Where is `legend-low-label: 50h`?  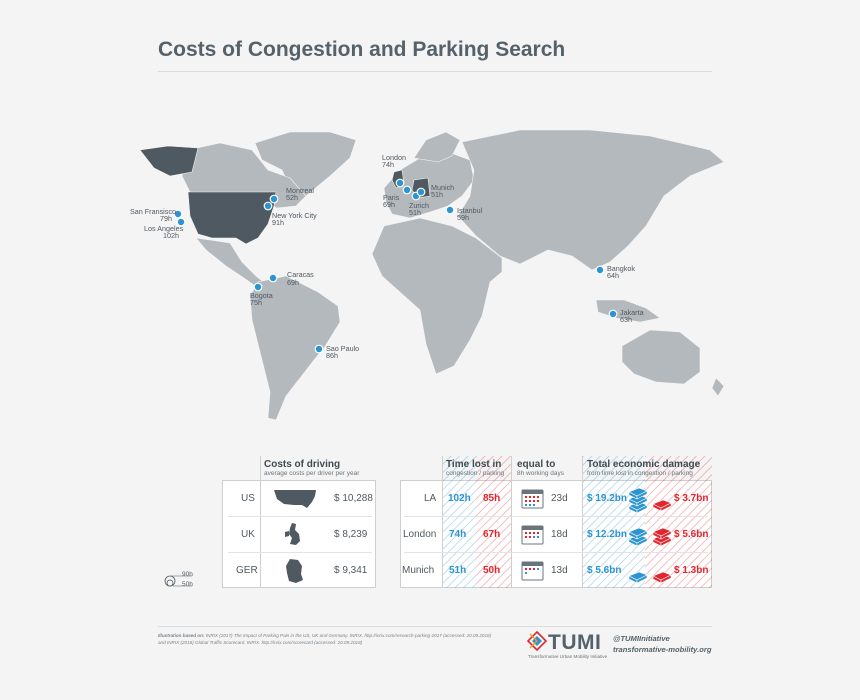
legend-low-label: 50h is located at coordinates (187, 584).